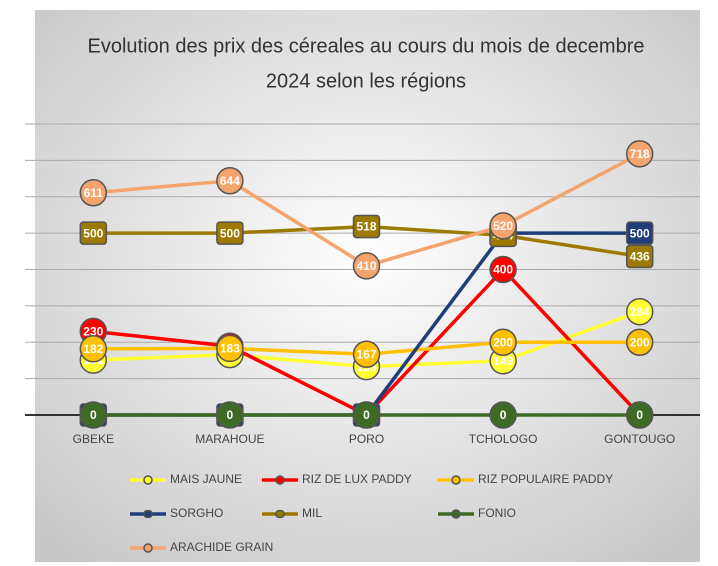 Image resolution: width=718 pixels, height=566 pixels. I want to click on data-label: 520, so click(503, 226).